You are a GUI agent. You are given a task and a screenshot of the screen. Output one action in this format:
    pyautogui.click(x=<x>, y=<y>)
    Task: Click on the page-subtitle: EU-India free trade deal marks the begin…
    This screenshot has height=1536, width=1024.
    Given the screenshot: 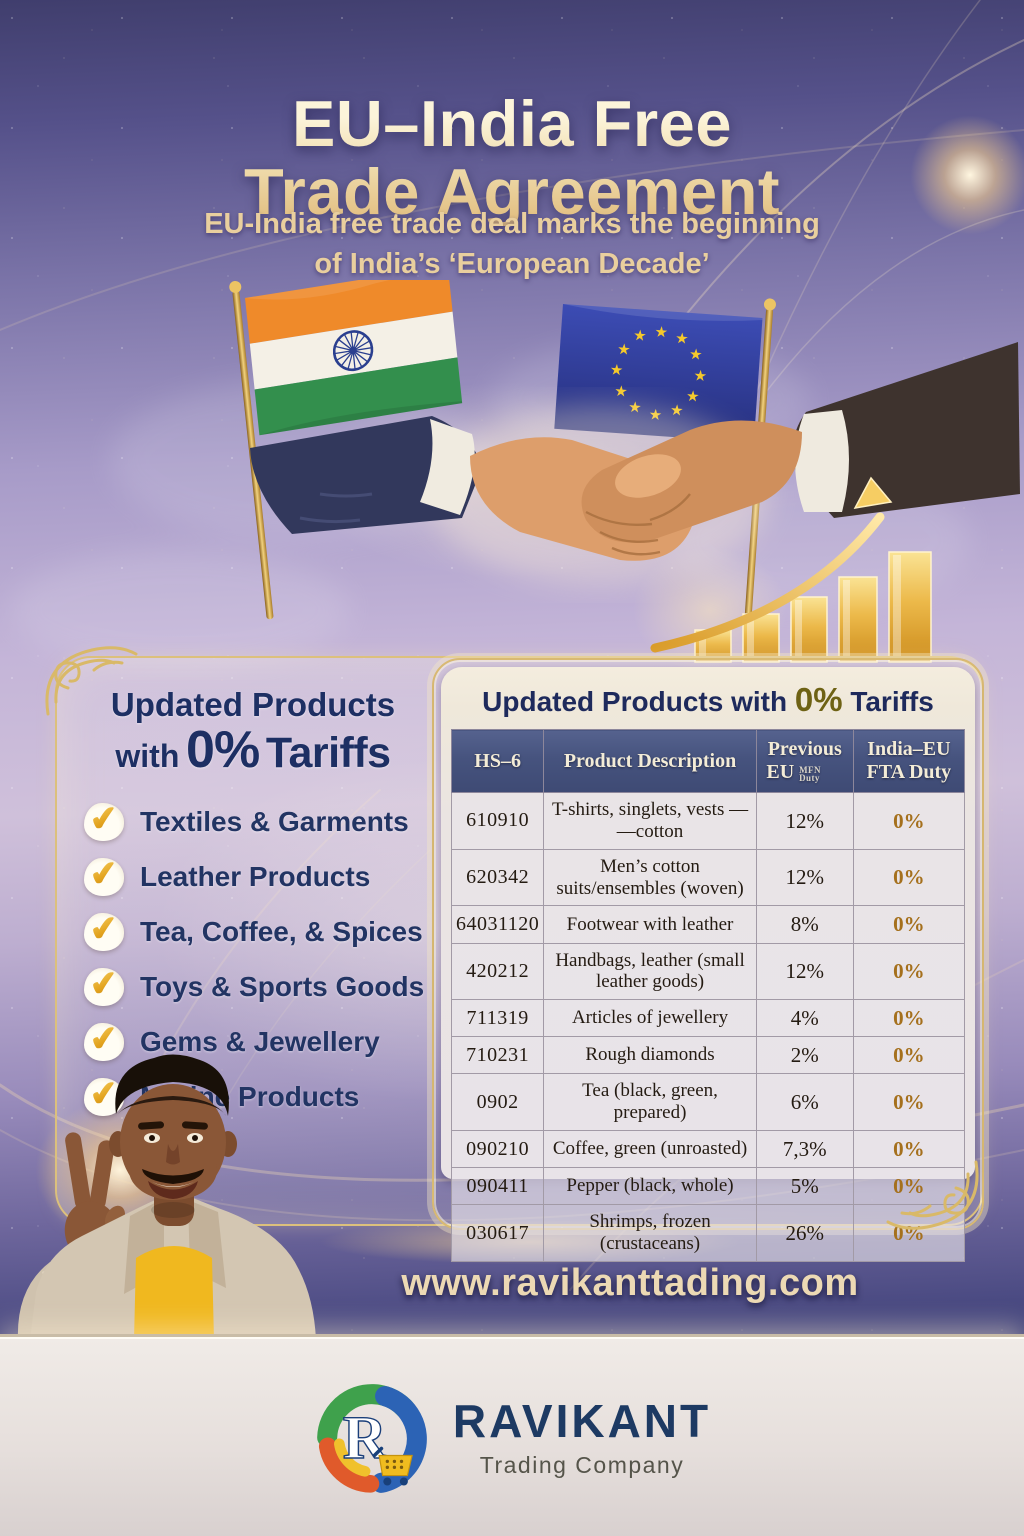 What is the action you would take?
    pyautogui.click(x=512, y=244)
    